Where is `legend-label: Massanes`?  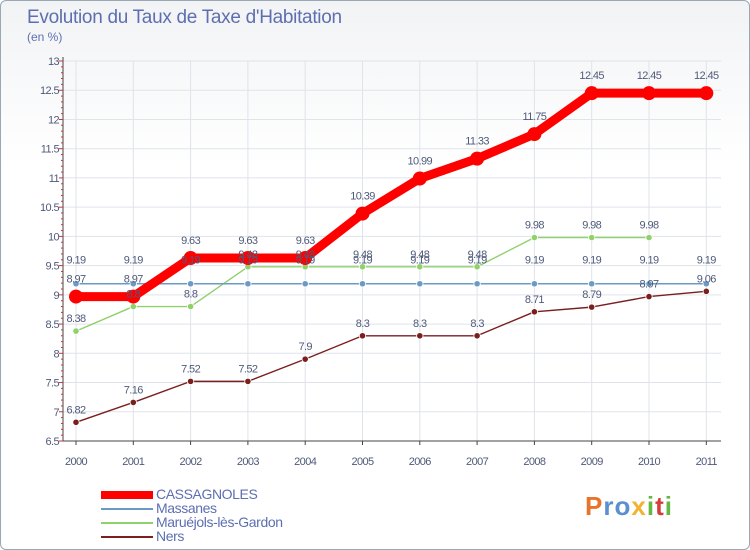
legend-label: Massanes is located at coordinates (186, 508).